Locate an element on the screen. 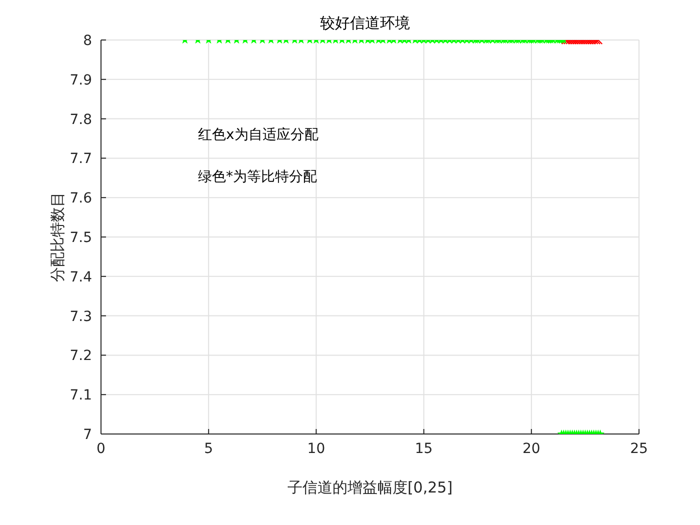 The width and height of the screenshot is (700, 525). y-tick-label: 7.9 is located at coordinates (81, 80).